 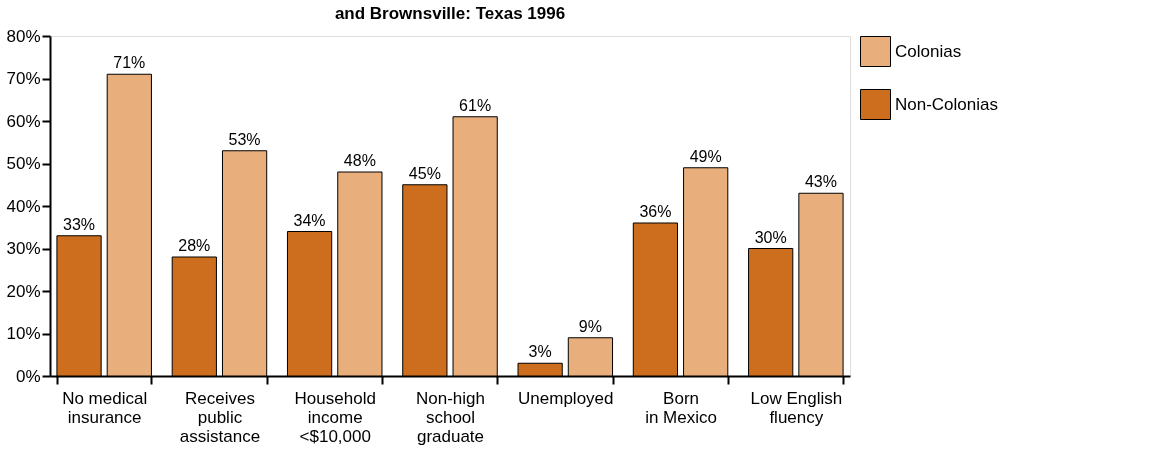 What do you see at coordinates (540, 352) in the screenshot?
I see `data-label: 3%` at bounding box center [540, 352].